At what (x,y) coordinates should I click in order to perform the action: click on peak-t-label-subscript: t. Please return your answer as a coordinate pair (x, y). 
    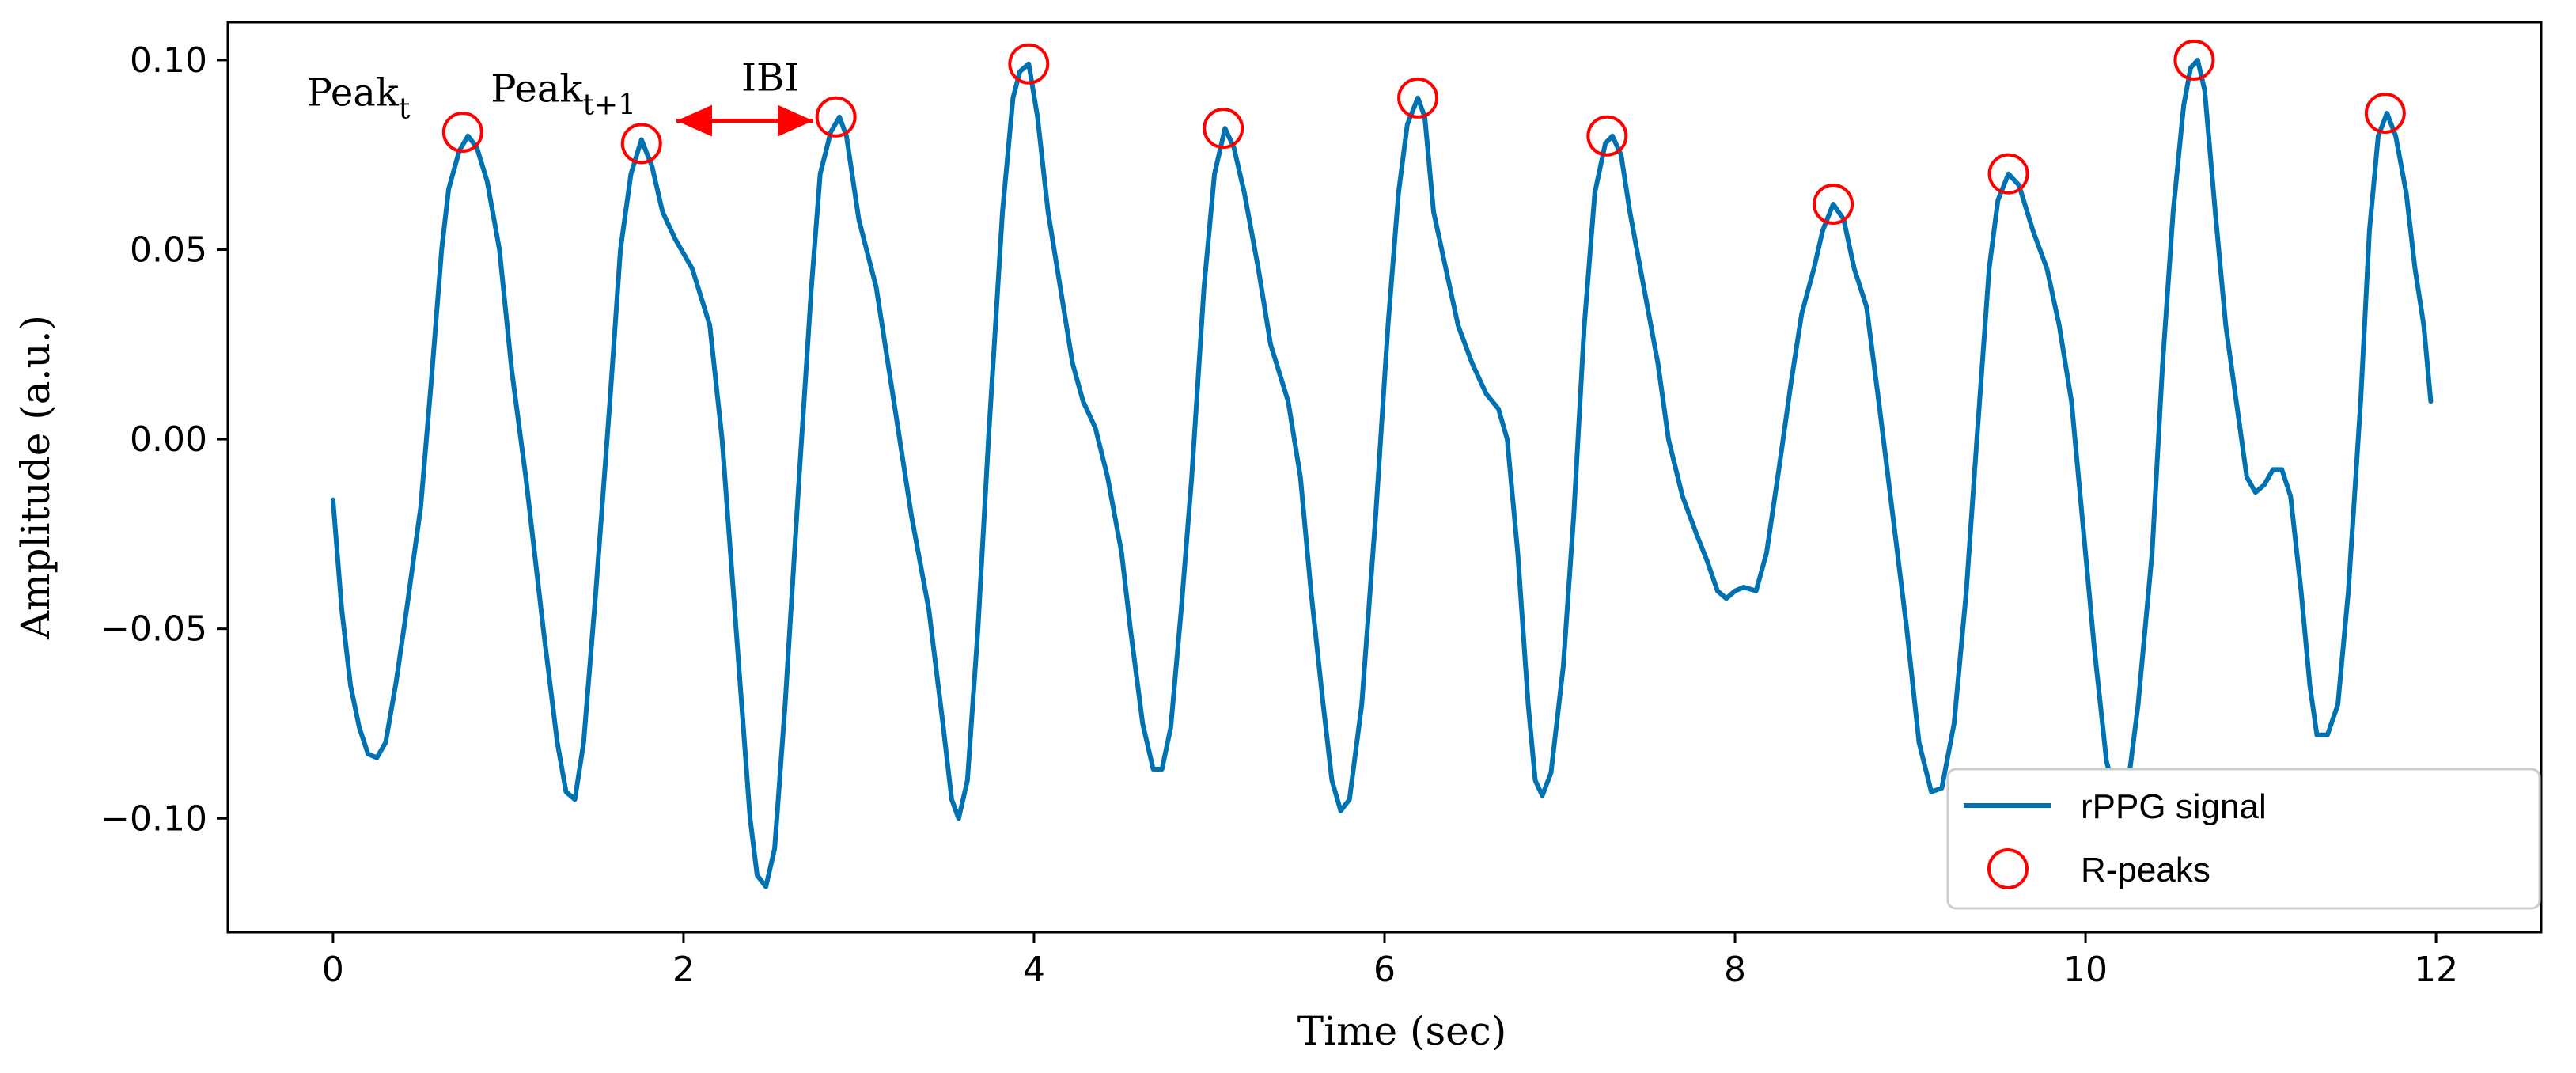
    Looking at the image, I should click on (405, 109).